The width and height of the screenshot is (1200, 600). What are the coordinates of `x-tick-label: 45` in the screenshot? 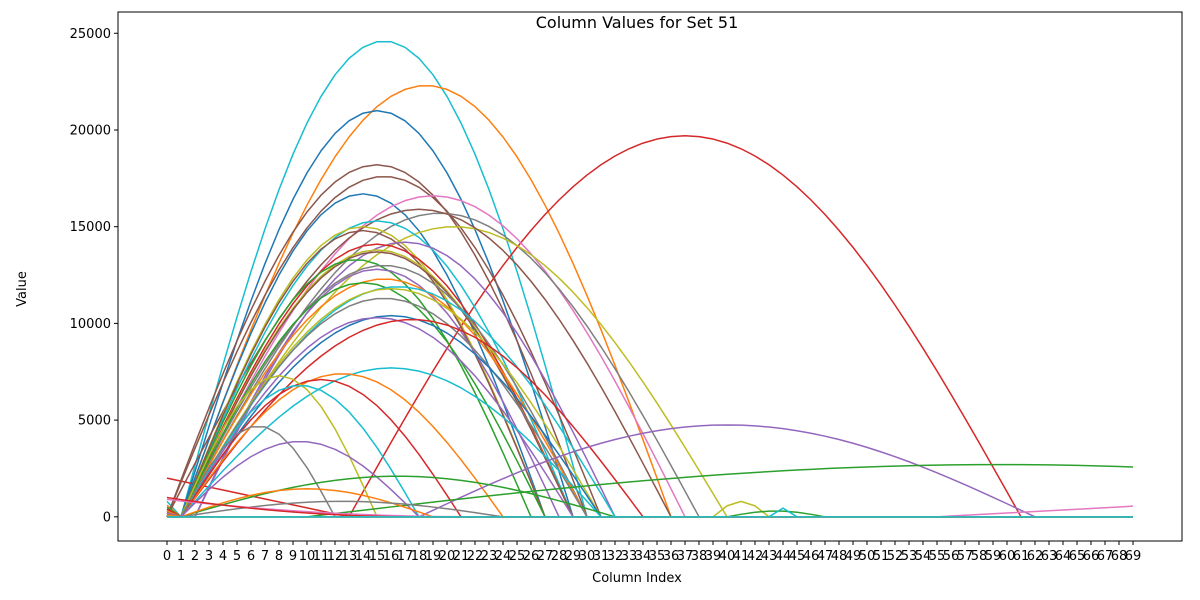 It's located at (797, 556).